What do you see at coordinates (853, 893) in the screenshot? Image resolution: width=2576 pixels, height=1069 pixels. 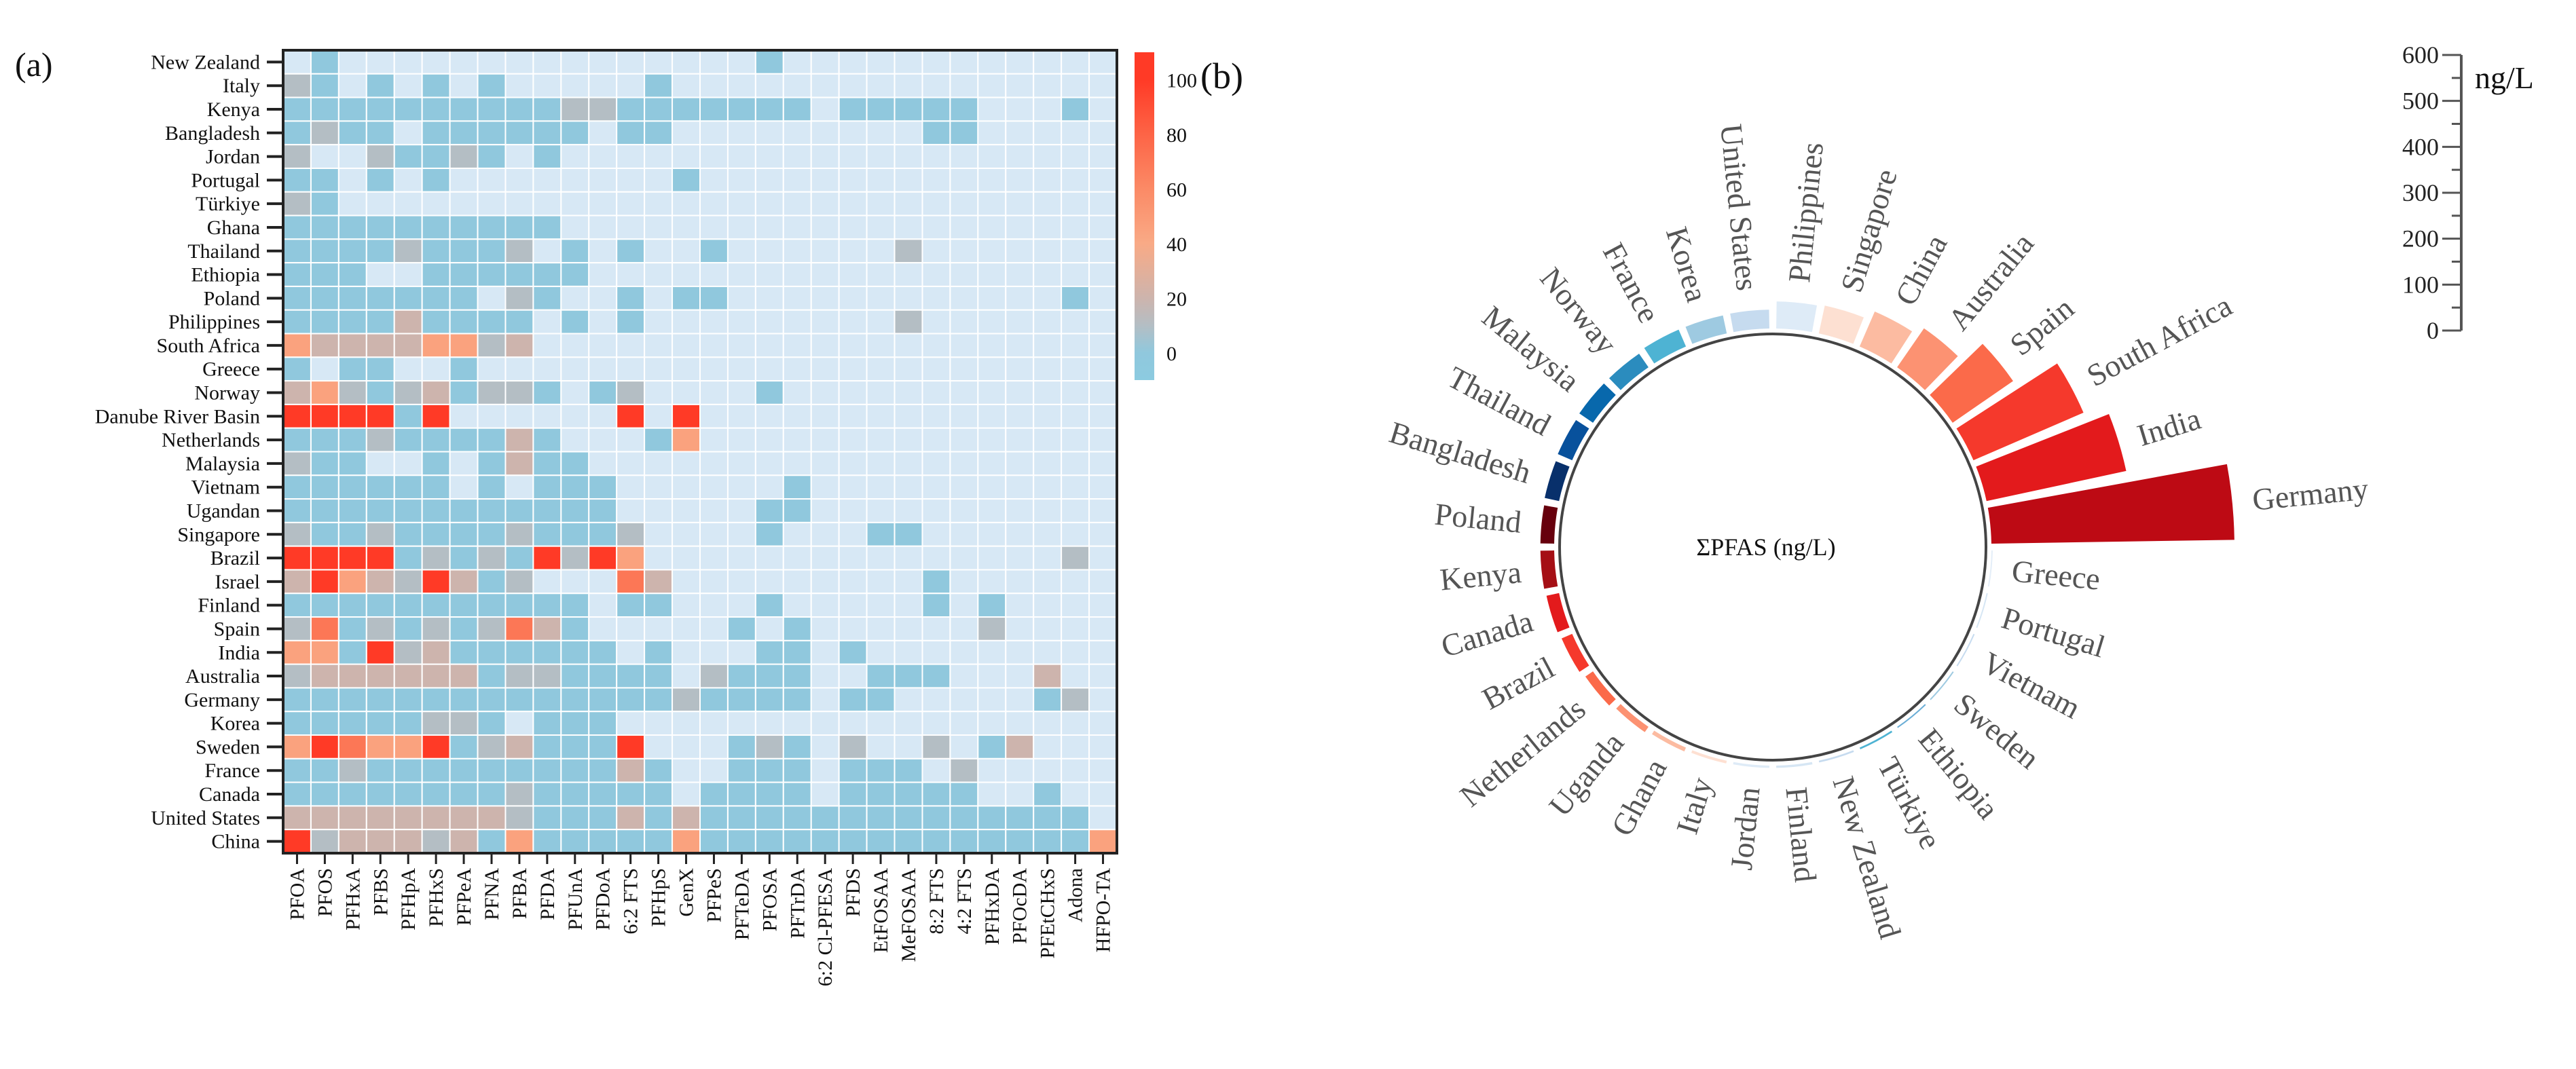 I see `column-label: PFDS` at bounding box center [853, 893].